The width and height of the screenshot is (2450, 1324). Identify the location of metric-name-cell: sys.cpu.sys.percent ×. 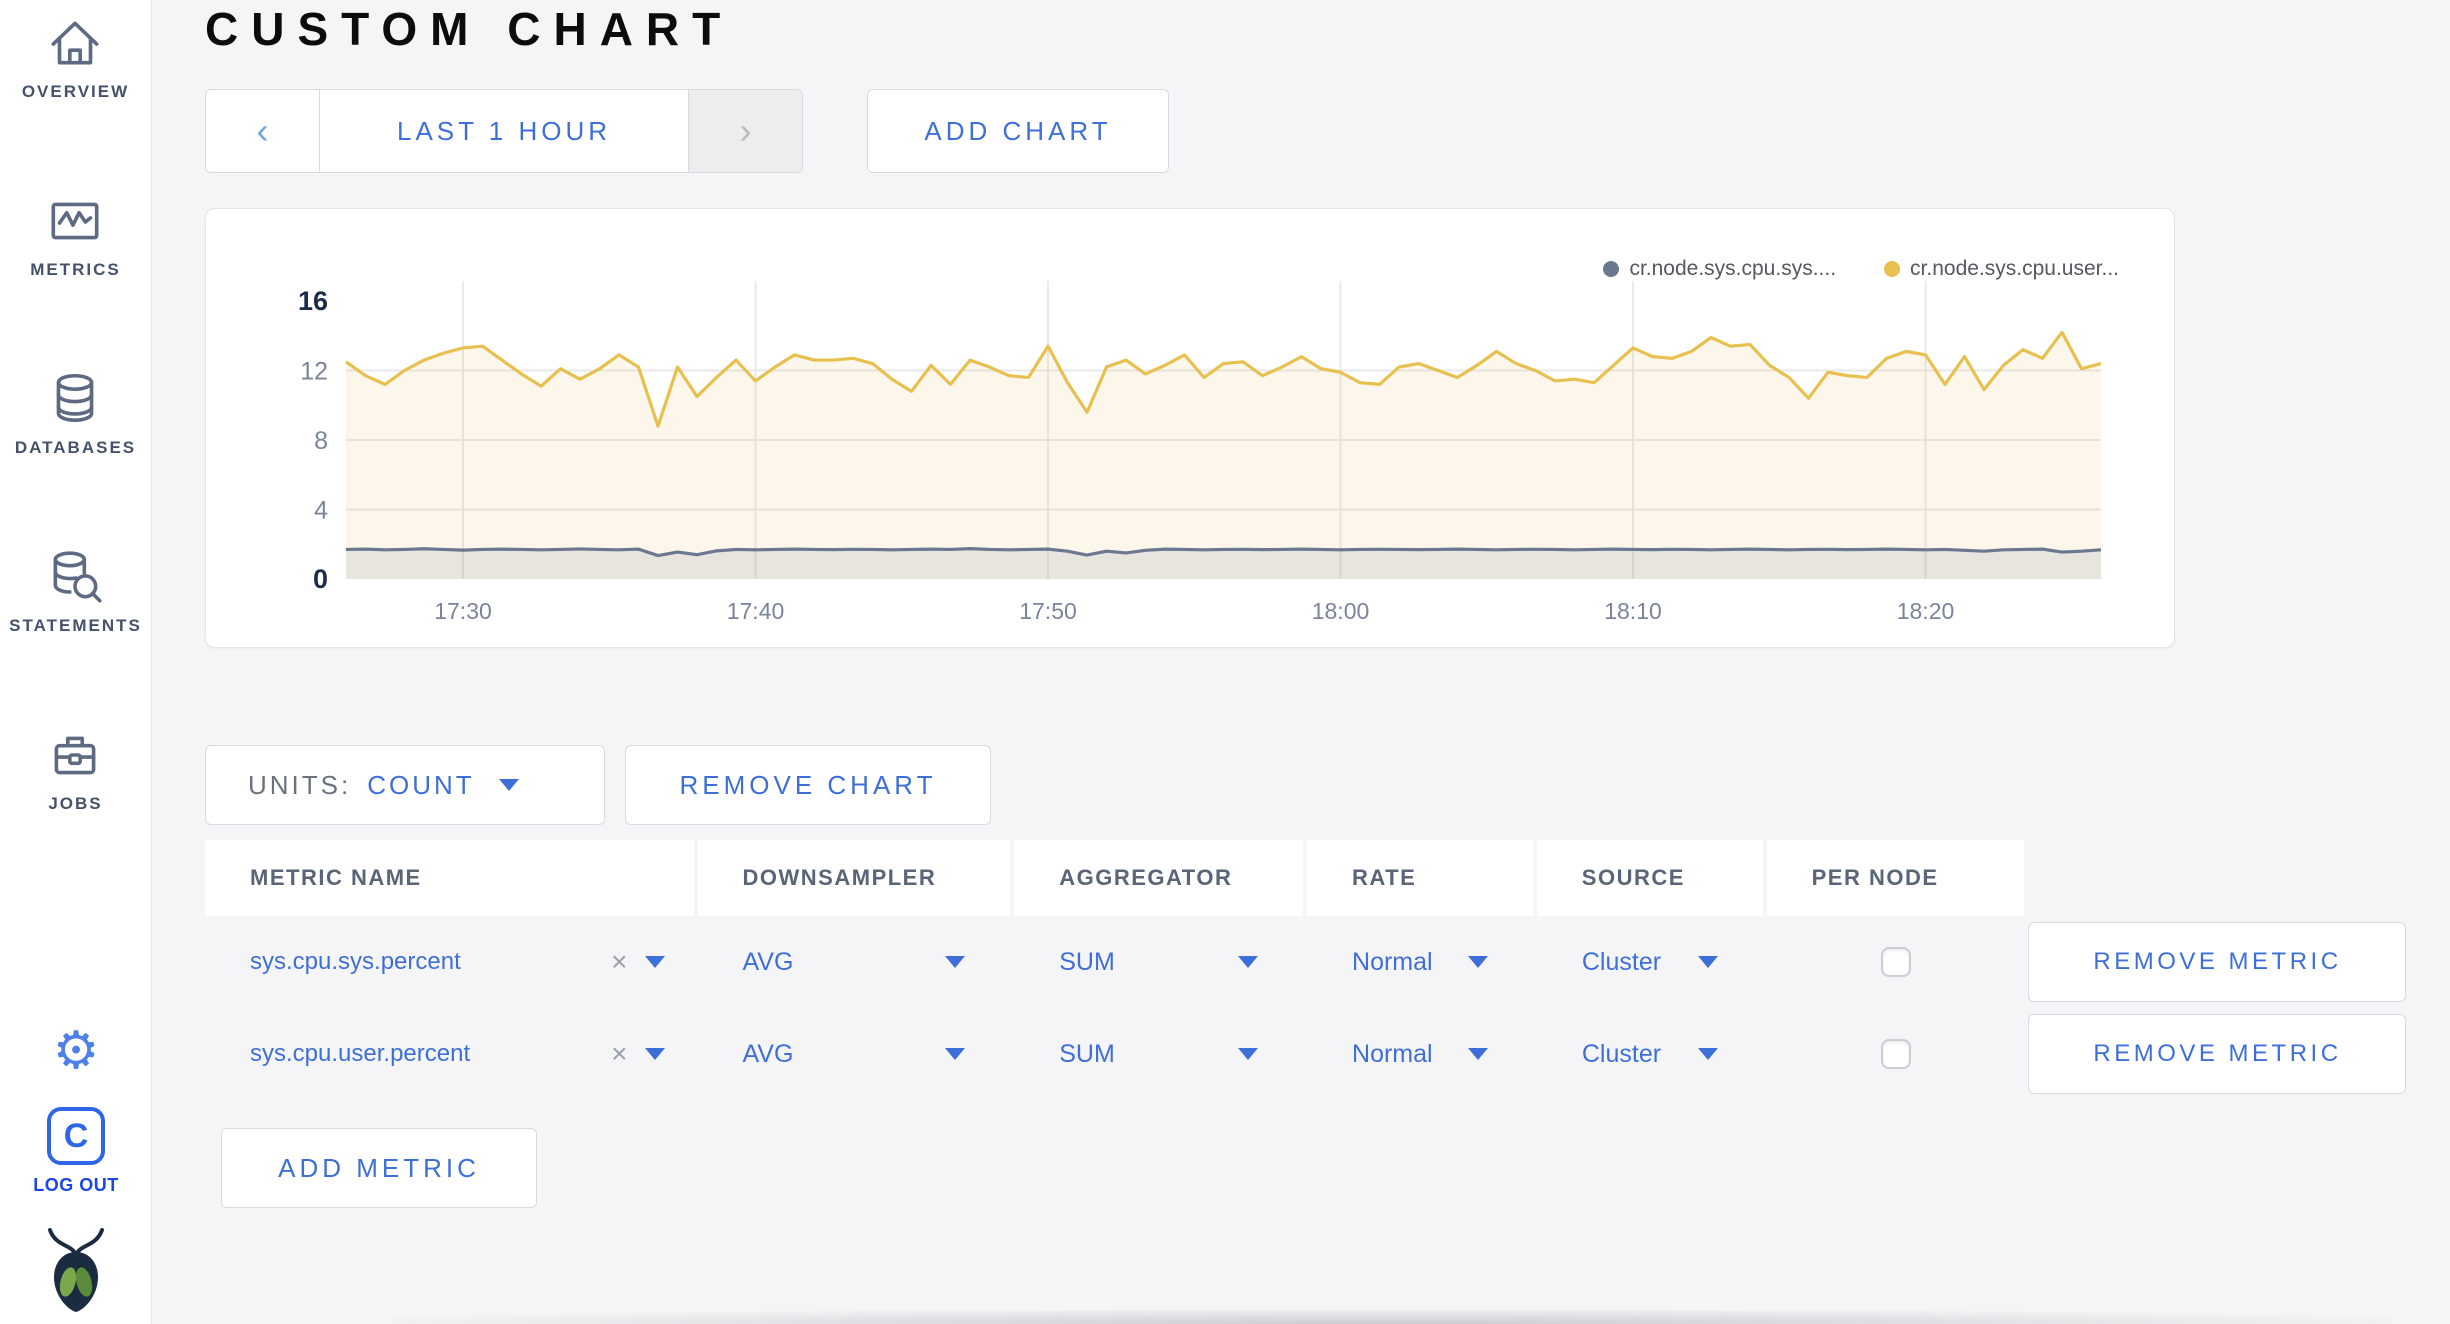
(449, 962).